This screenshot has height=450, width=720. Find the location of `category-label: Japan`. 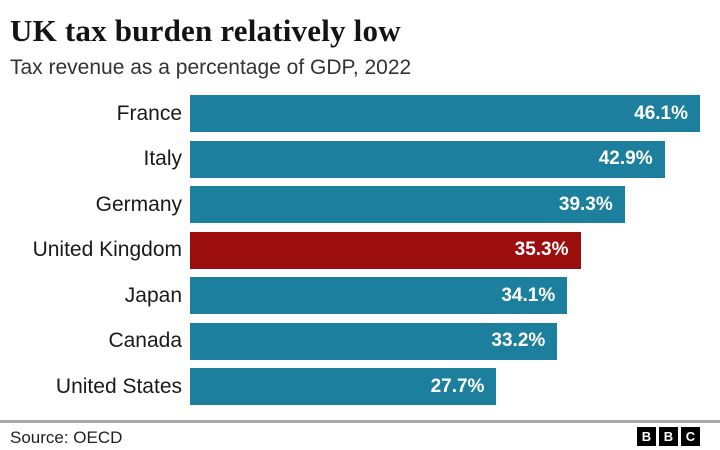

category-label: Japan is located at coordinates (153, 295).